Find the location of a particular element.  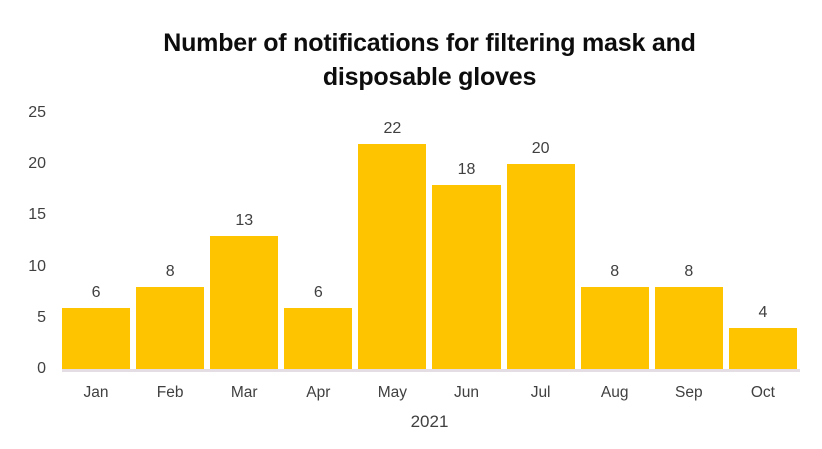

bar-sep: 8 is located at coordinates (688, 241).